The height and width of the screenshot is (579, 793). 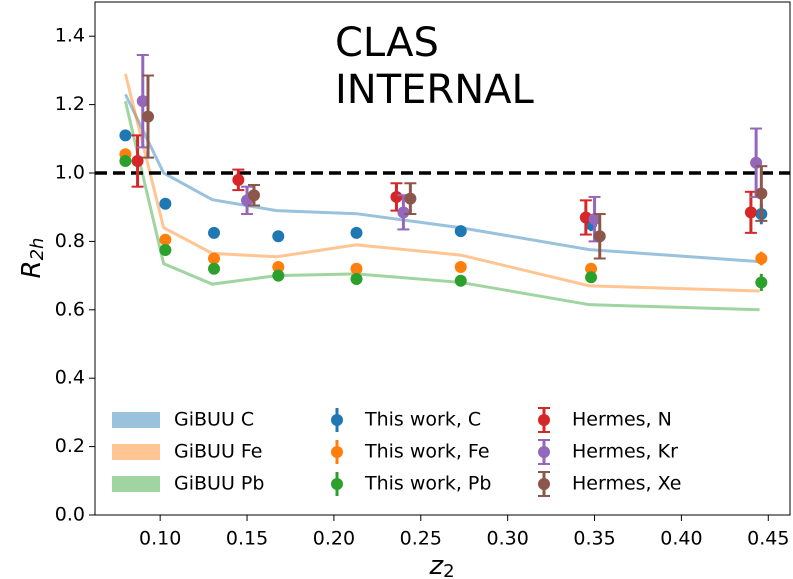 I want to click on x-axis-label: z2, so click(x=441, y=565).